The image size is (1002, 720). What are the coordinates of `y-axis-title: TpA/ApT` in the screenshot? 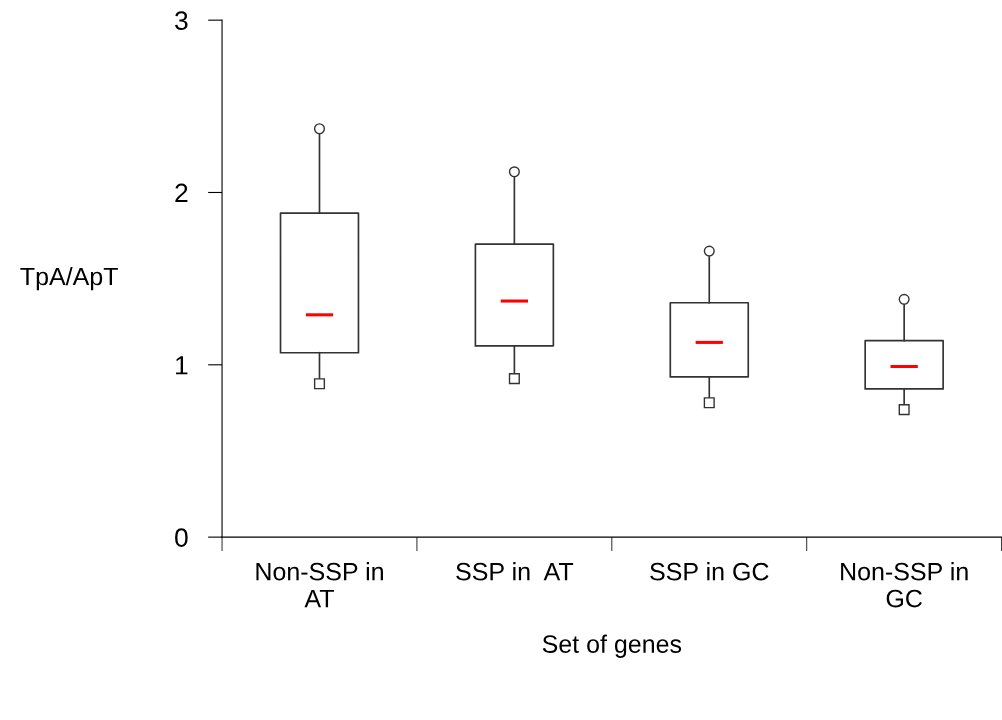 It's located at (69, 278).